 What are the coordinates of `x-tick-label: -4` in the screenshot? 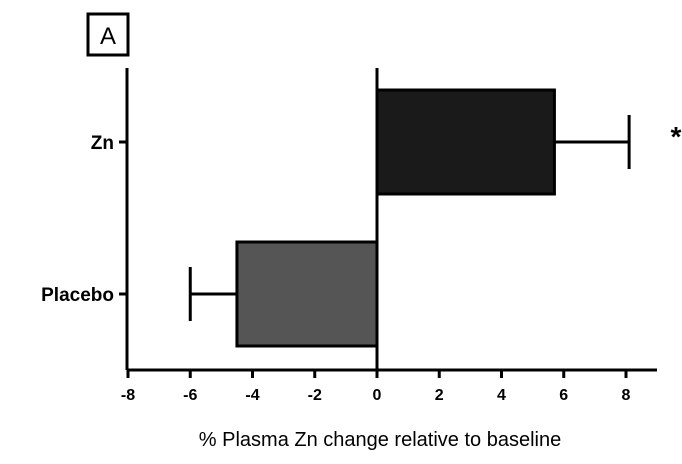 It's located at (252, 395).